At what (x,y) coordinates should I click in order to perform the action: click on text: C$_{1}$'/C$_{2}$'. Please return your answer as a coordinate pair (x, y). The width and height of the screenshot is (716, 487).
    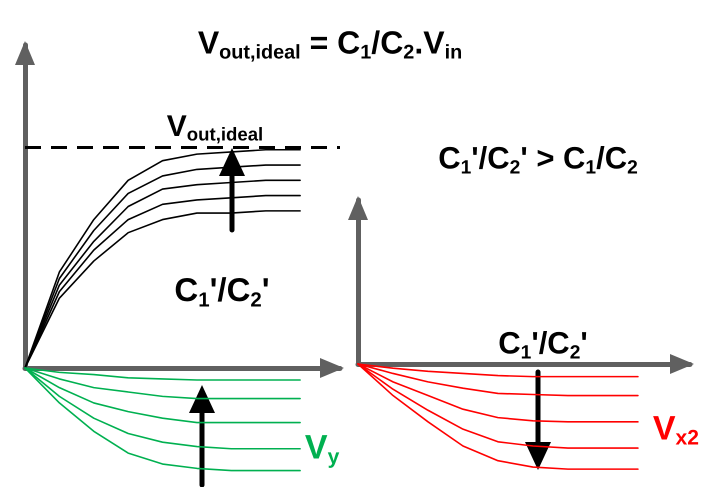
    Looking at the image, I should click on (543, 344).